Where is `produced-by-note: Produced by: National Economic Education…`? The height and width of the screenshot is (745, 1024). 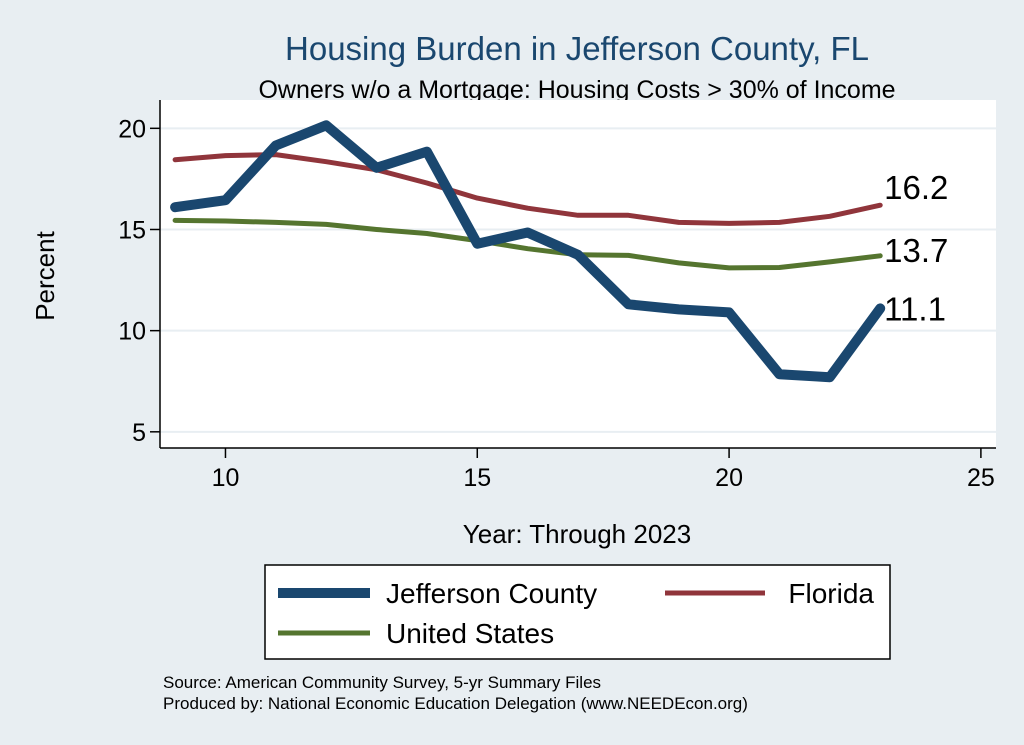
produced-by-note: Produced by: National Economic Education… is located at coordinates (455, 703).